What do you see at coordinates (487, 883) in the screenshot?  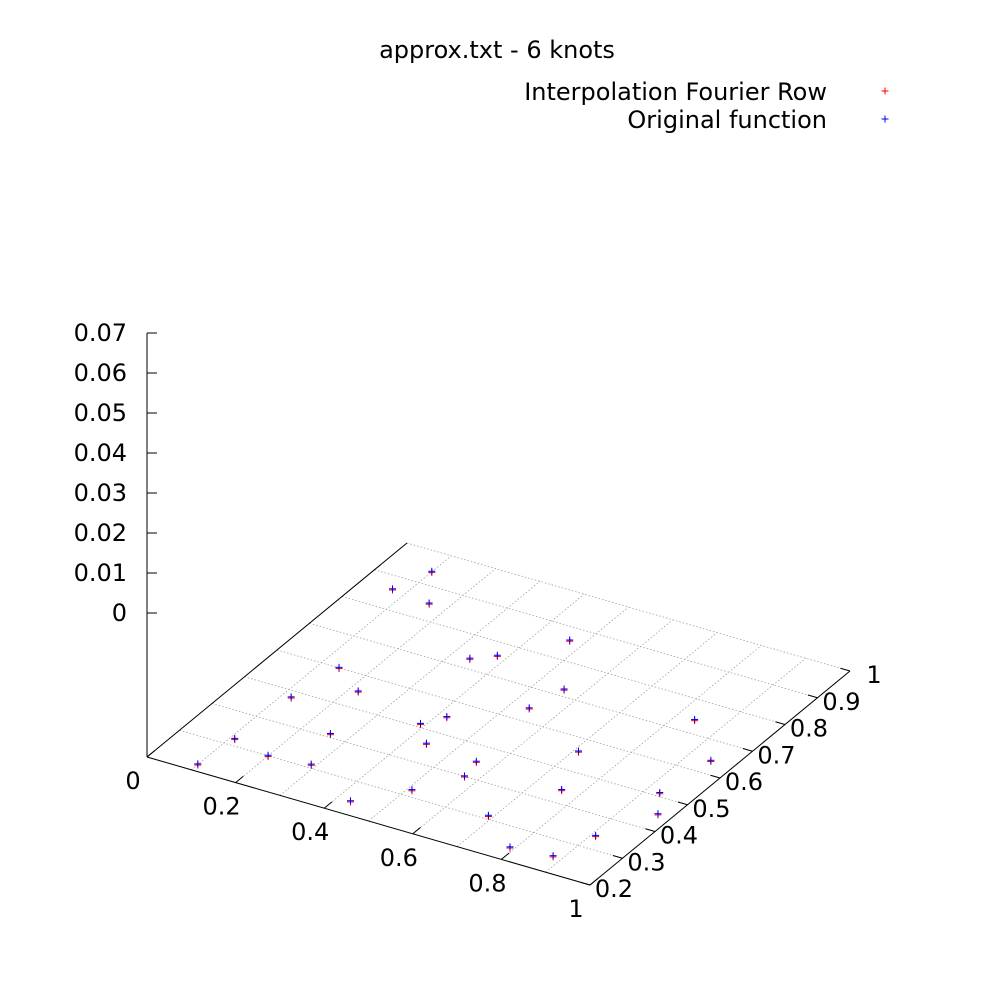 I see `x-tick-label: 0.8` at bounding box center [487, 883].